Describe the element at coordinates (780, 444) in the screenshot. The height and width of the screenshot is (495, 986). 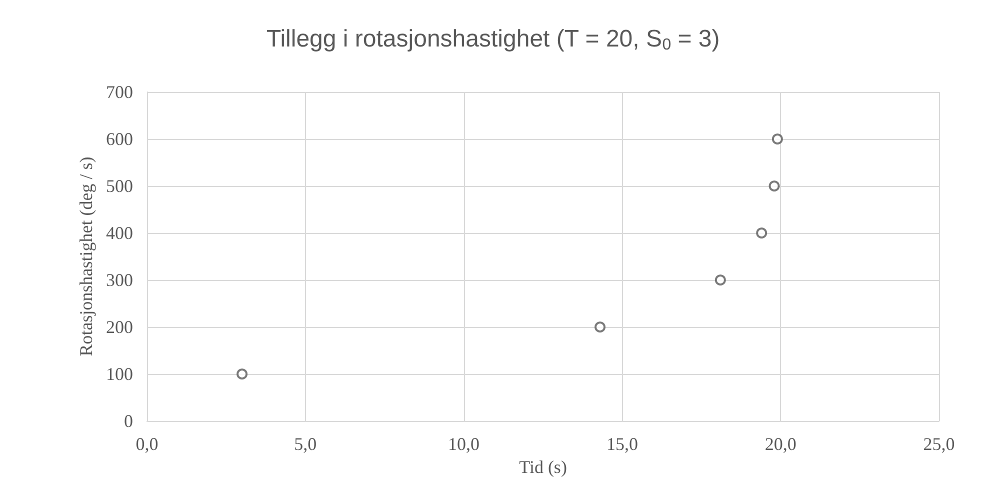
I see `x-tick-label: 20,0` at that location.